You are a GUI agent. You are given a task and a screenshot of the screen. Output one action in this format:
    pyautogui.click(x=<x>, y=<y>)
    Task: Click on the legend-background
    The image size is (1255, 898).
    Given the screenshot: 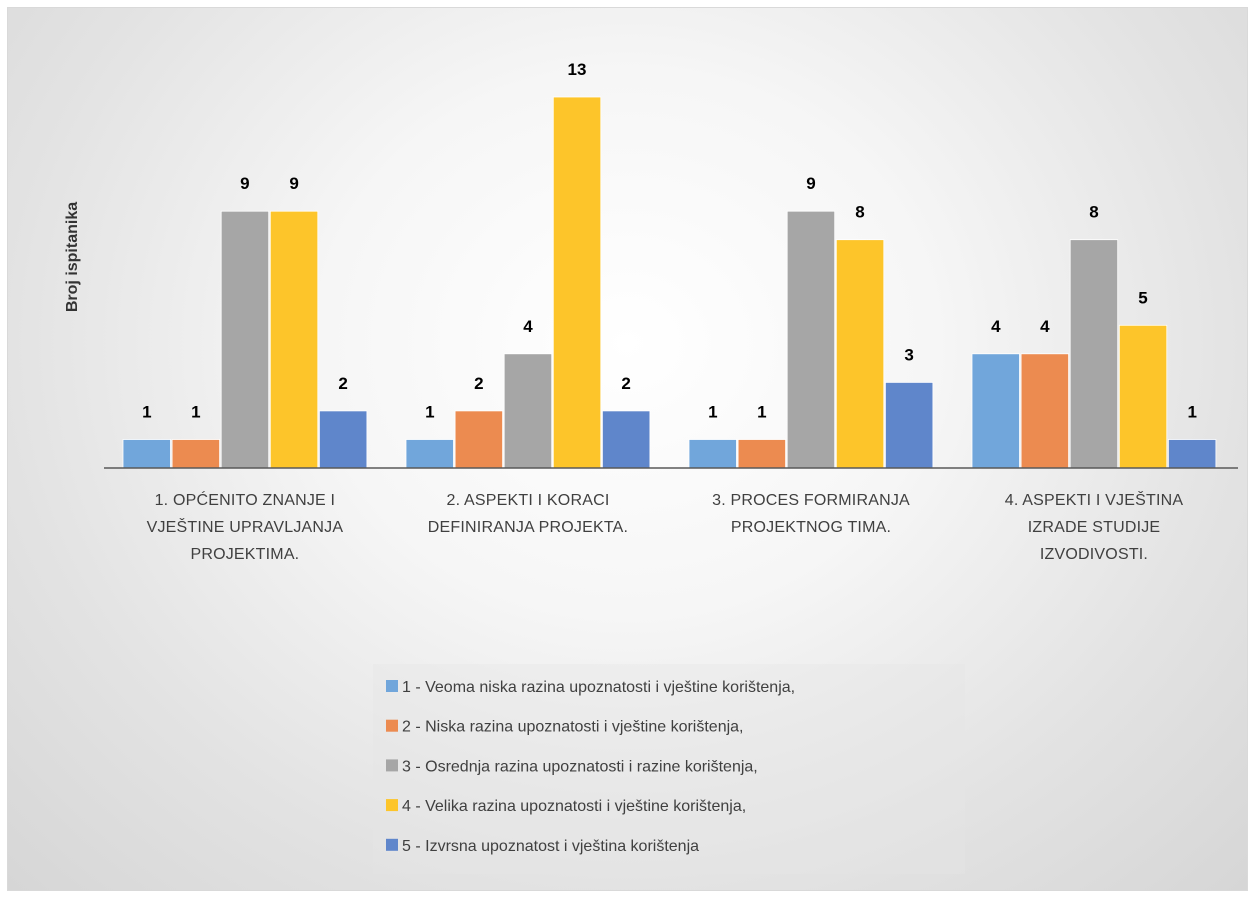 What is the action you would take?
    pyautogui.click(x=669, y=769)
    